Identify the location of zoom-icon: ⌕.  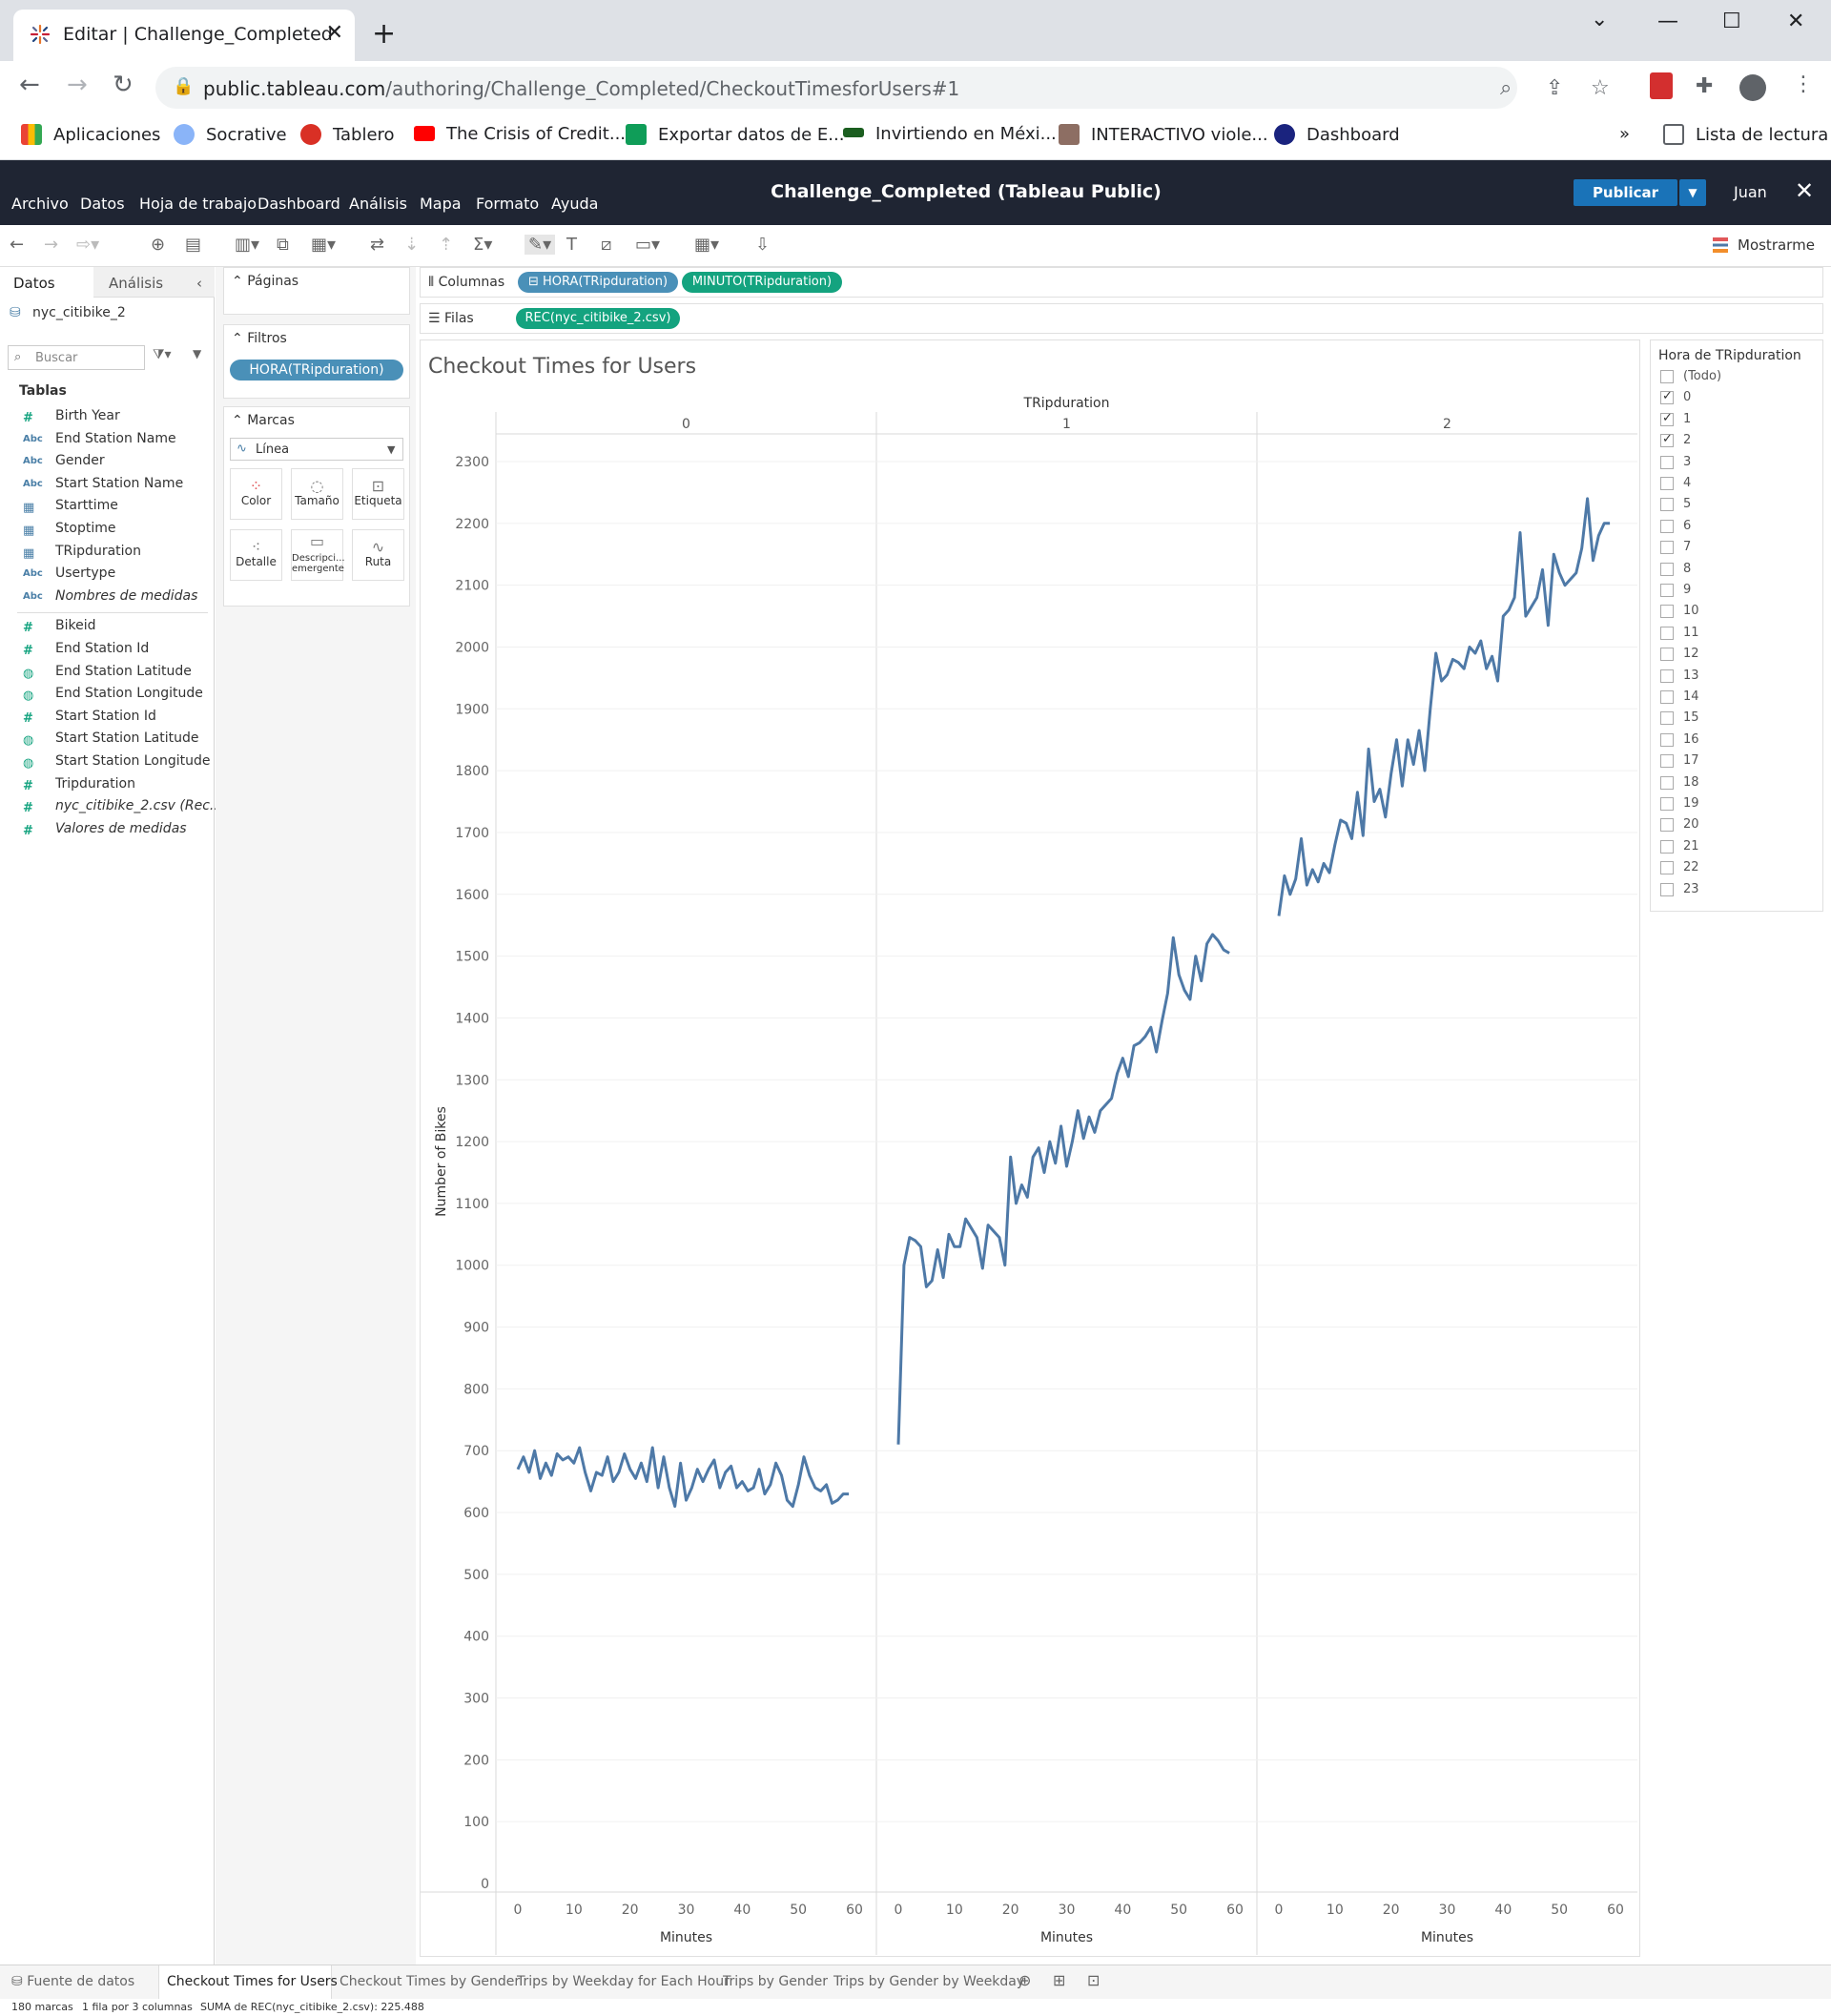
(1506, 88).